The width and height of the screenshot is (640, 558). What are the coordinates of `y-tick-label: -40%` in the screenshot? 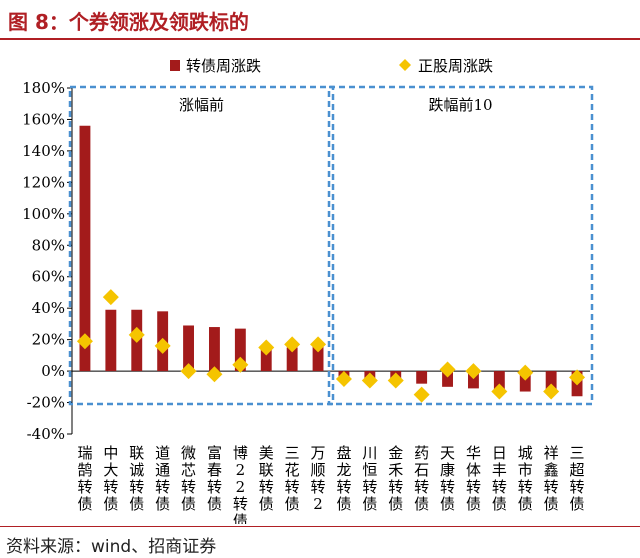 It's located at (46, 434).